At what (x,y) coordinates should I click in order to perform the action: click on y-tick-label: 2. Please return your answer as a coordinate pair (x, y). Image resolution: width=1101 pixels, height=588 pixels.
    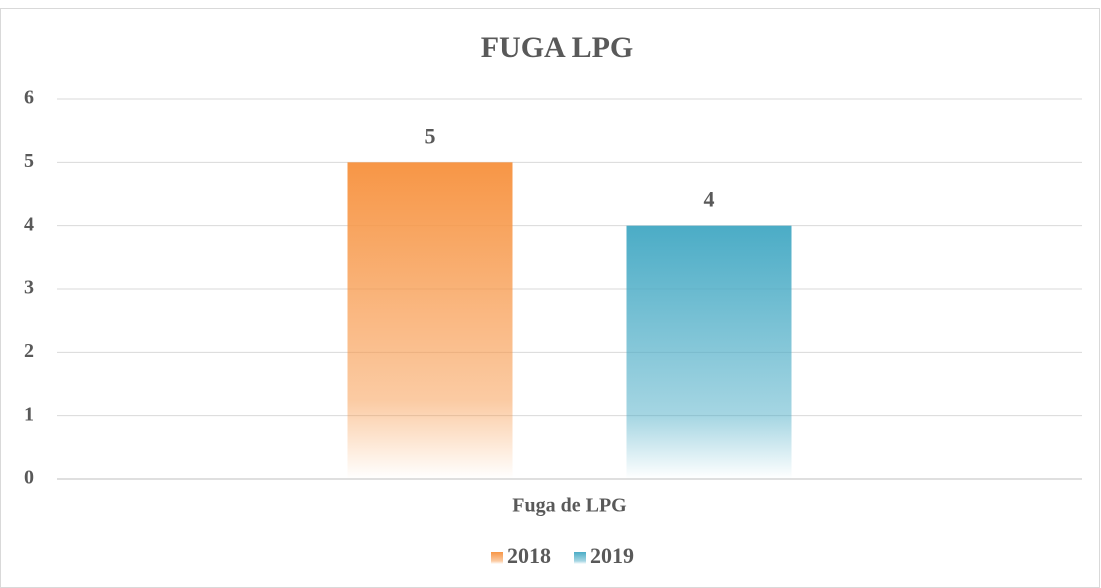
    Looking at the image, I should click on (29, 351).